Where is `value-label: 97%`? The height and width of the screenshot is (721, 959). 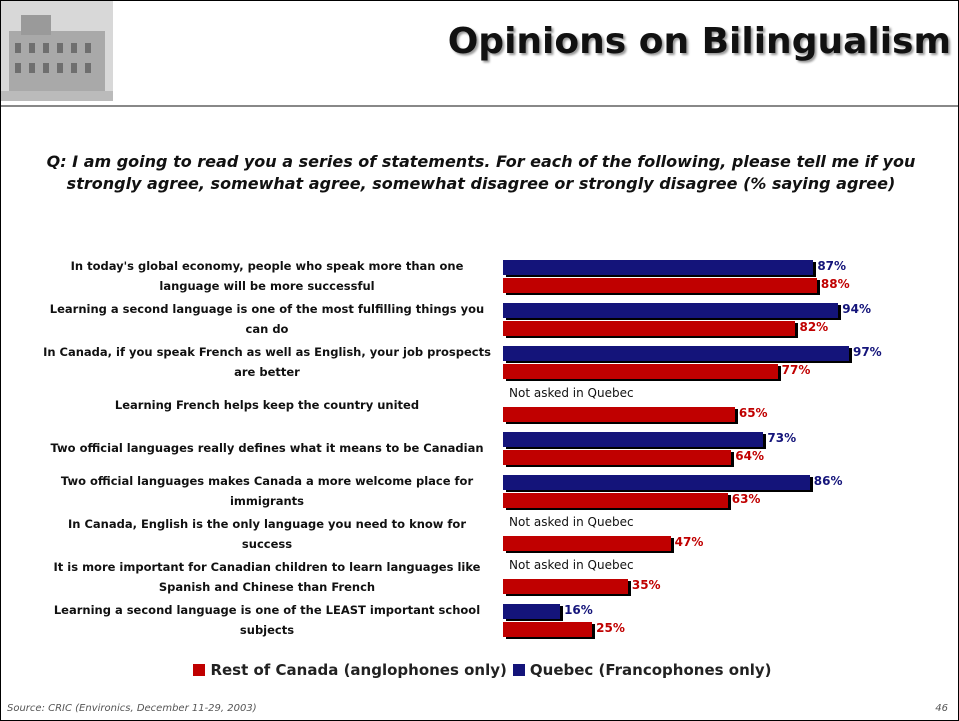 value-label: 97% is located at coordinates (867, 352).